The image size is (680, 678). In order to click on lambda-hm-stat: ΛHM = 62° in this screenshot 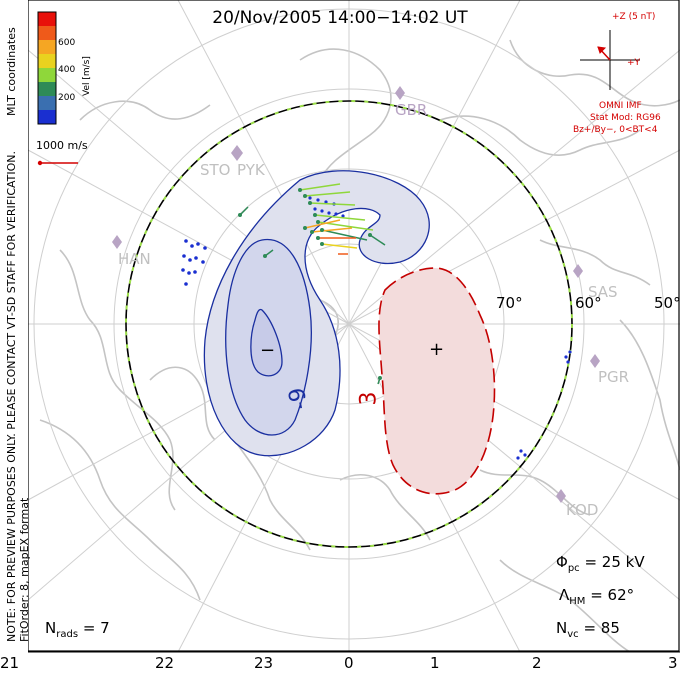, I will do `click(596, 596)`.